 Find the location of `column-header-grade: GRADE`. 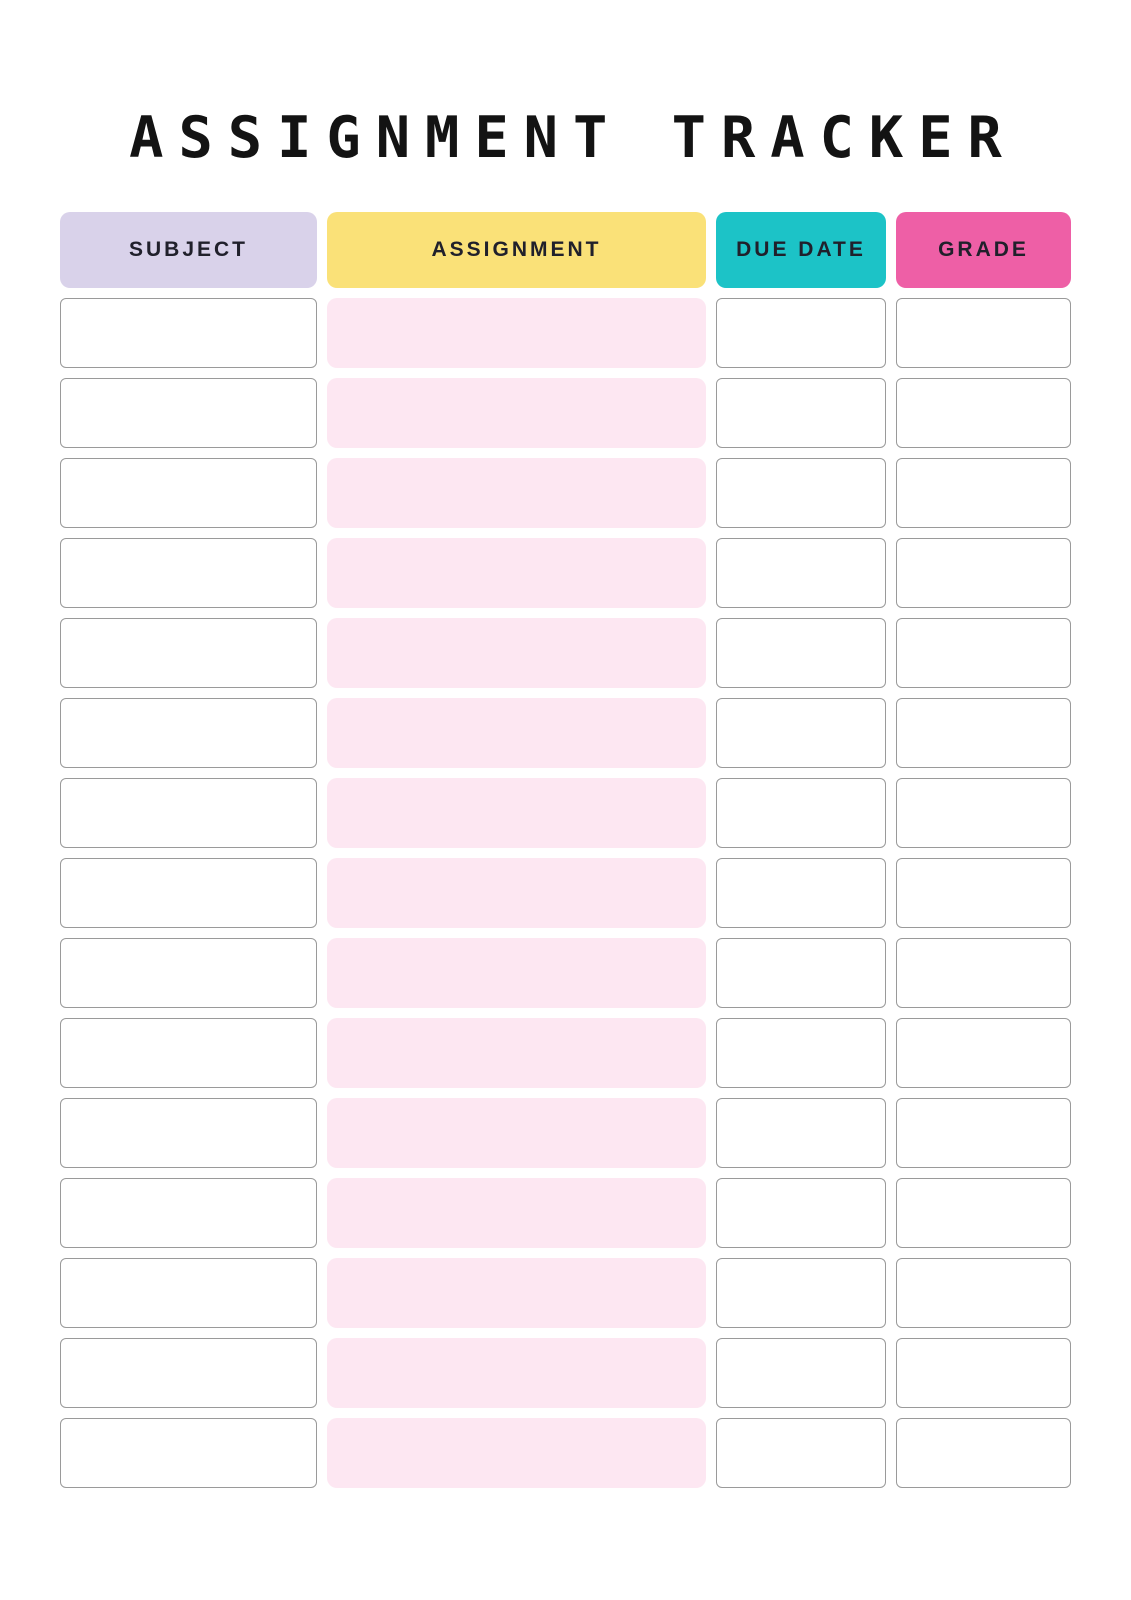

column-header-grade: GRADE is located at coordinates (983, 250).